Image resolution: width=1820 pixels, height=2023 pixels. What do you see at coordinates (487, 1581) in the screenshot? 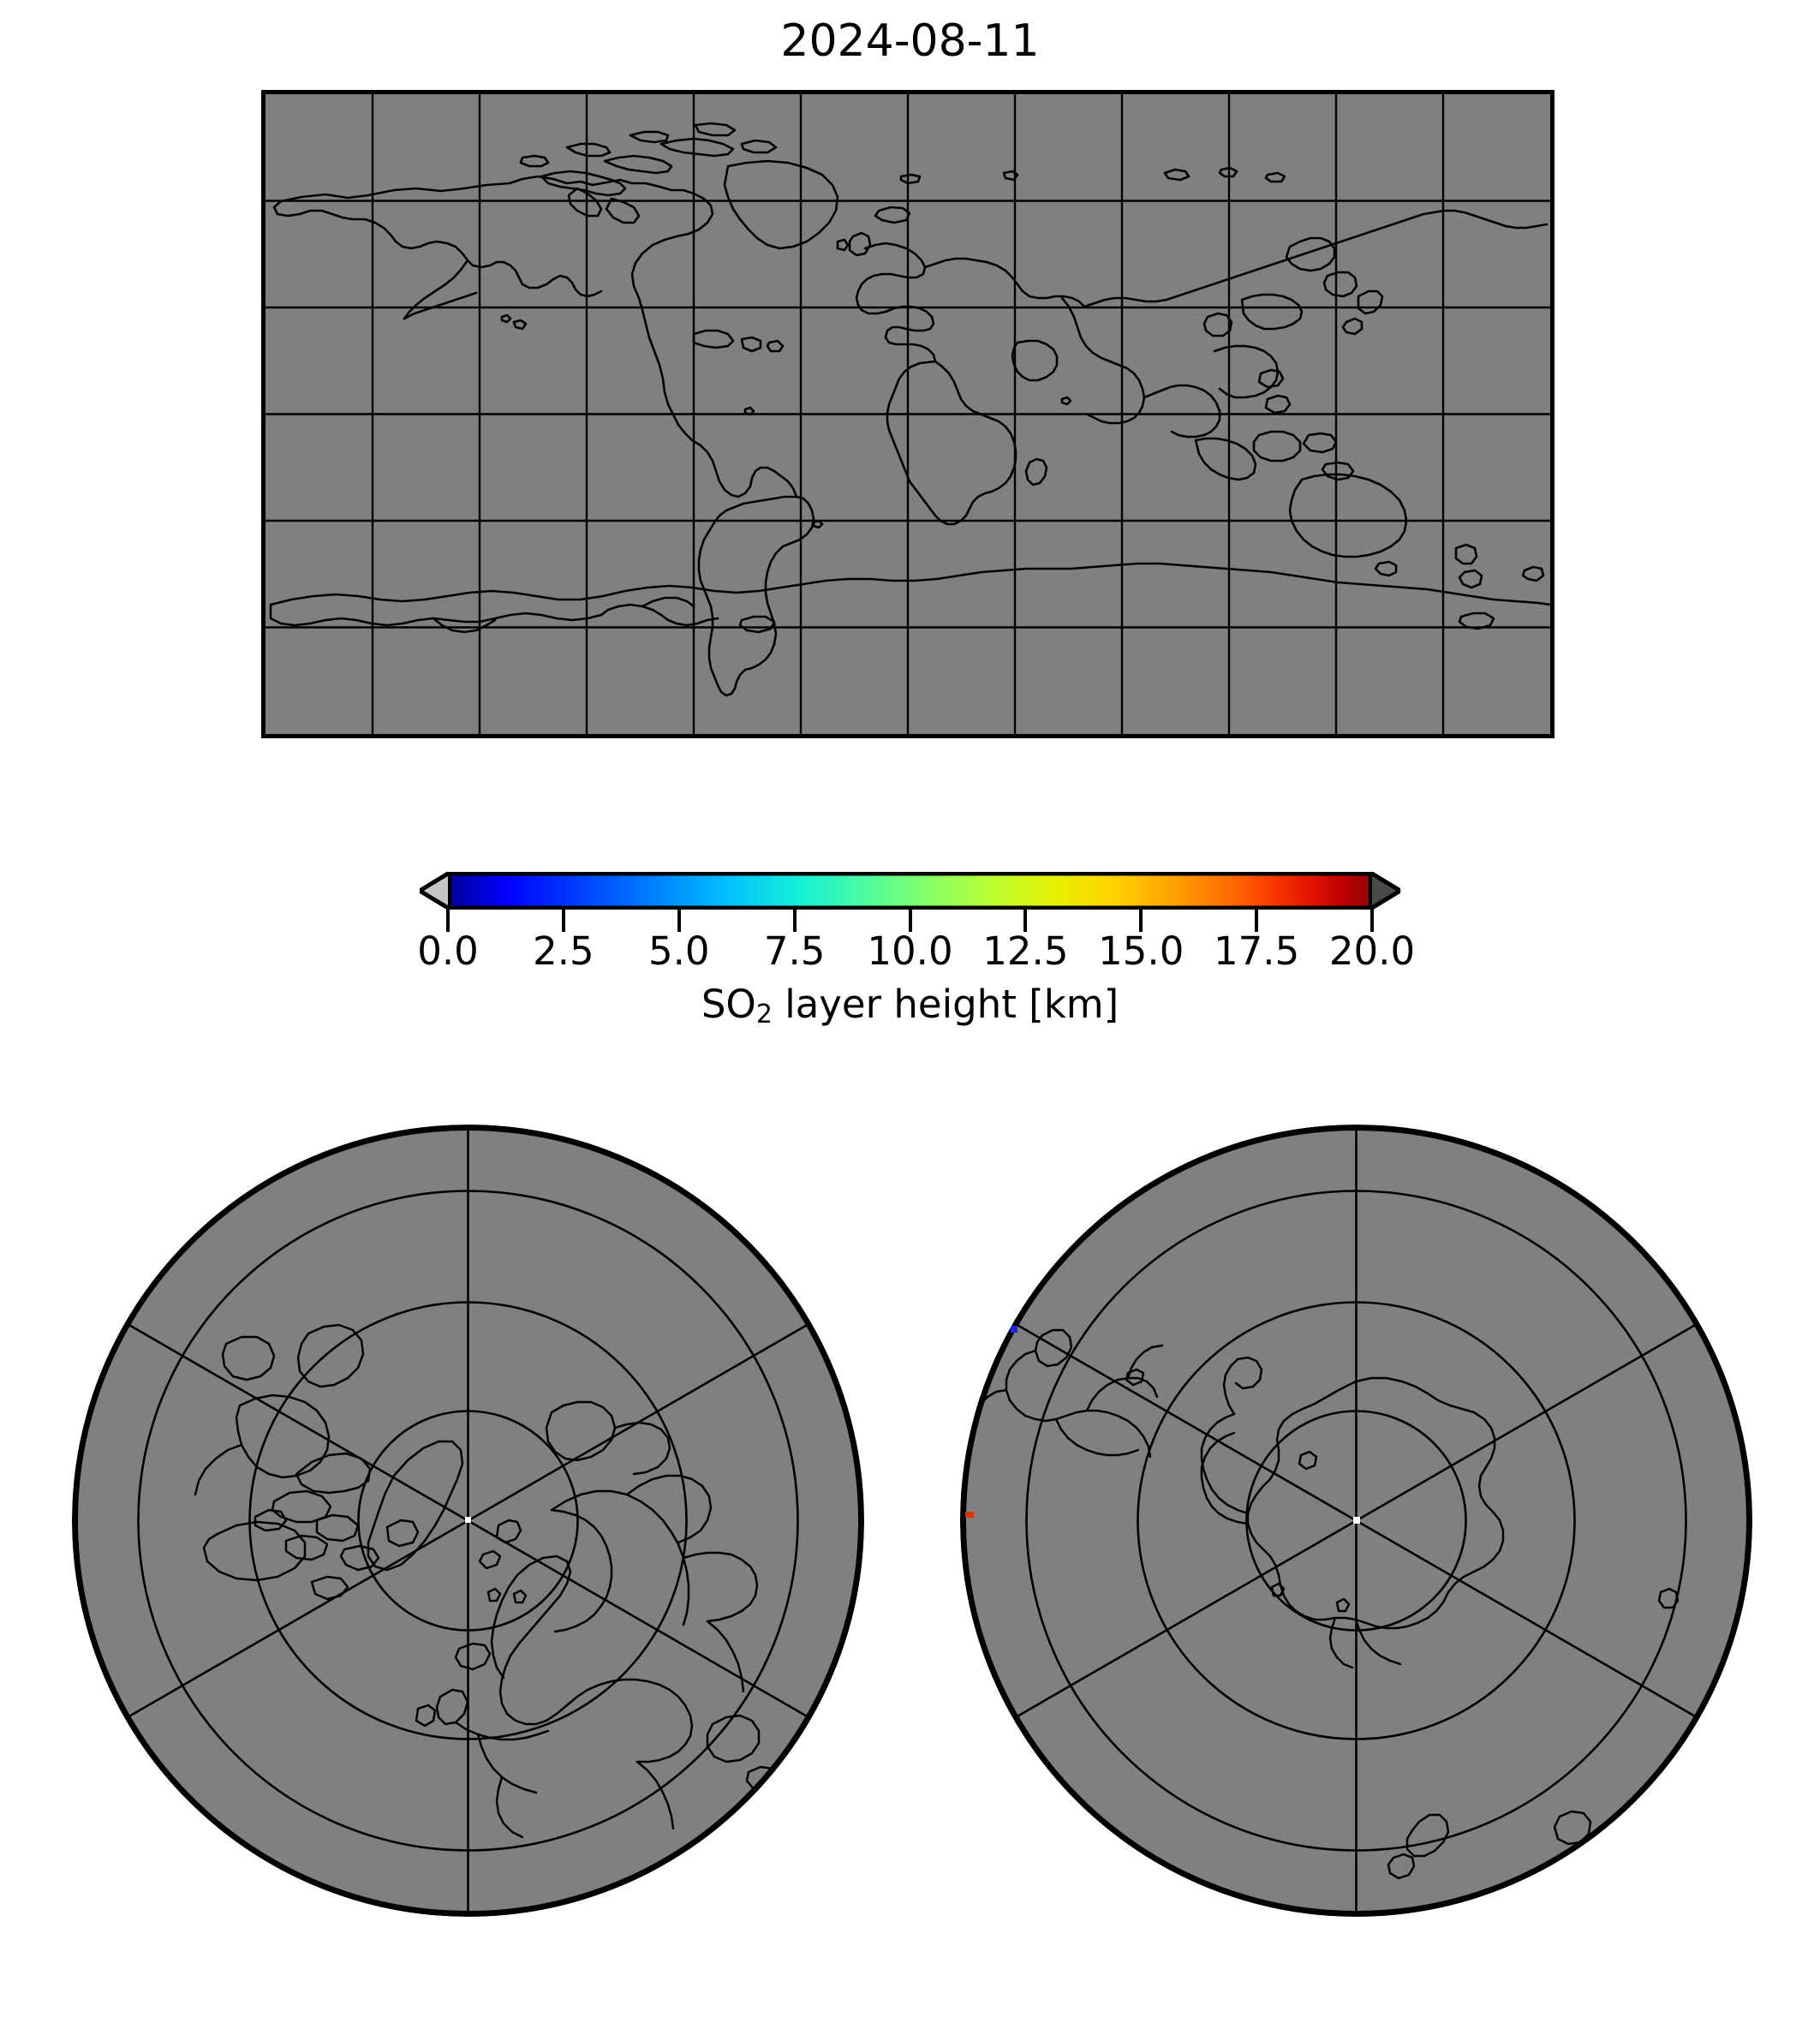
I see `north-polar-coastlines` at bounding box center [487, 1581].